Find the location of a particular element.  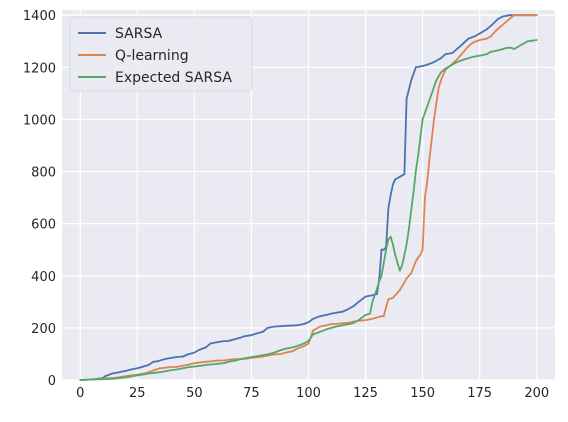

y-tick-label: 600 is located at coordinates (43, 225).